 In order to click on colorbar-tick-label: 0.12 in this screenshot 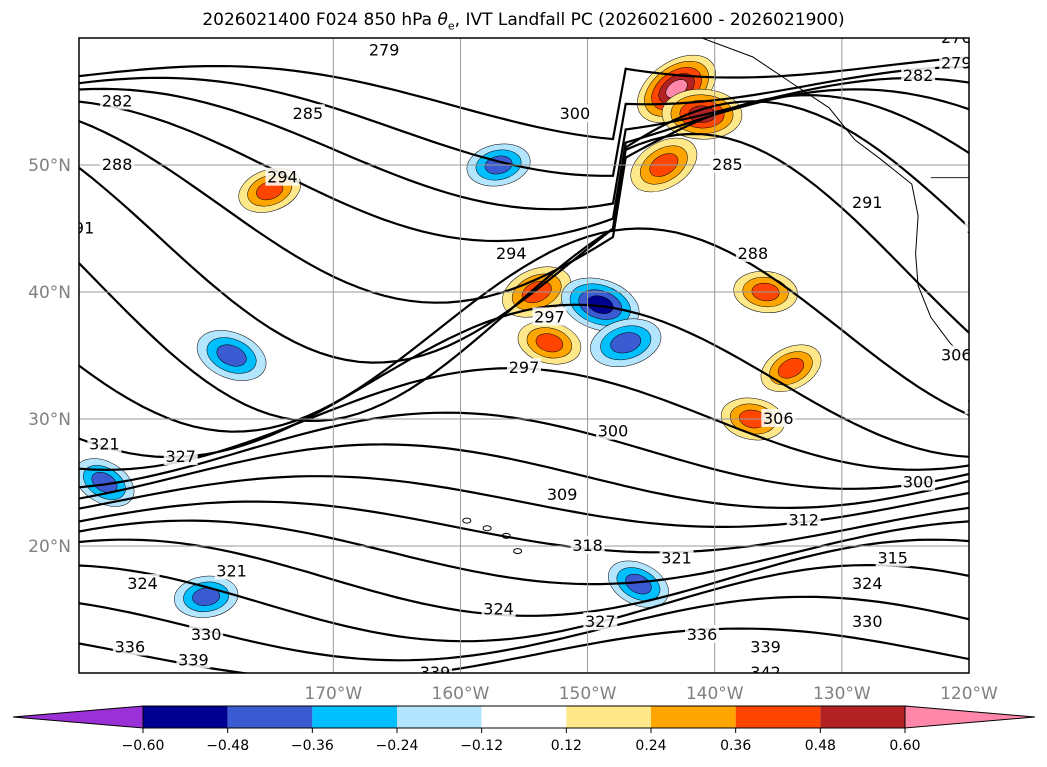, I will do `click(566, 746)`.